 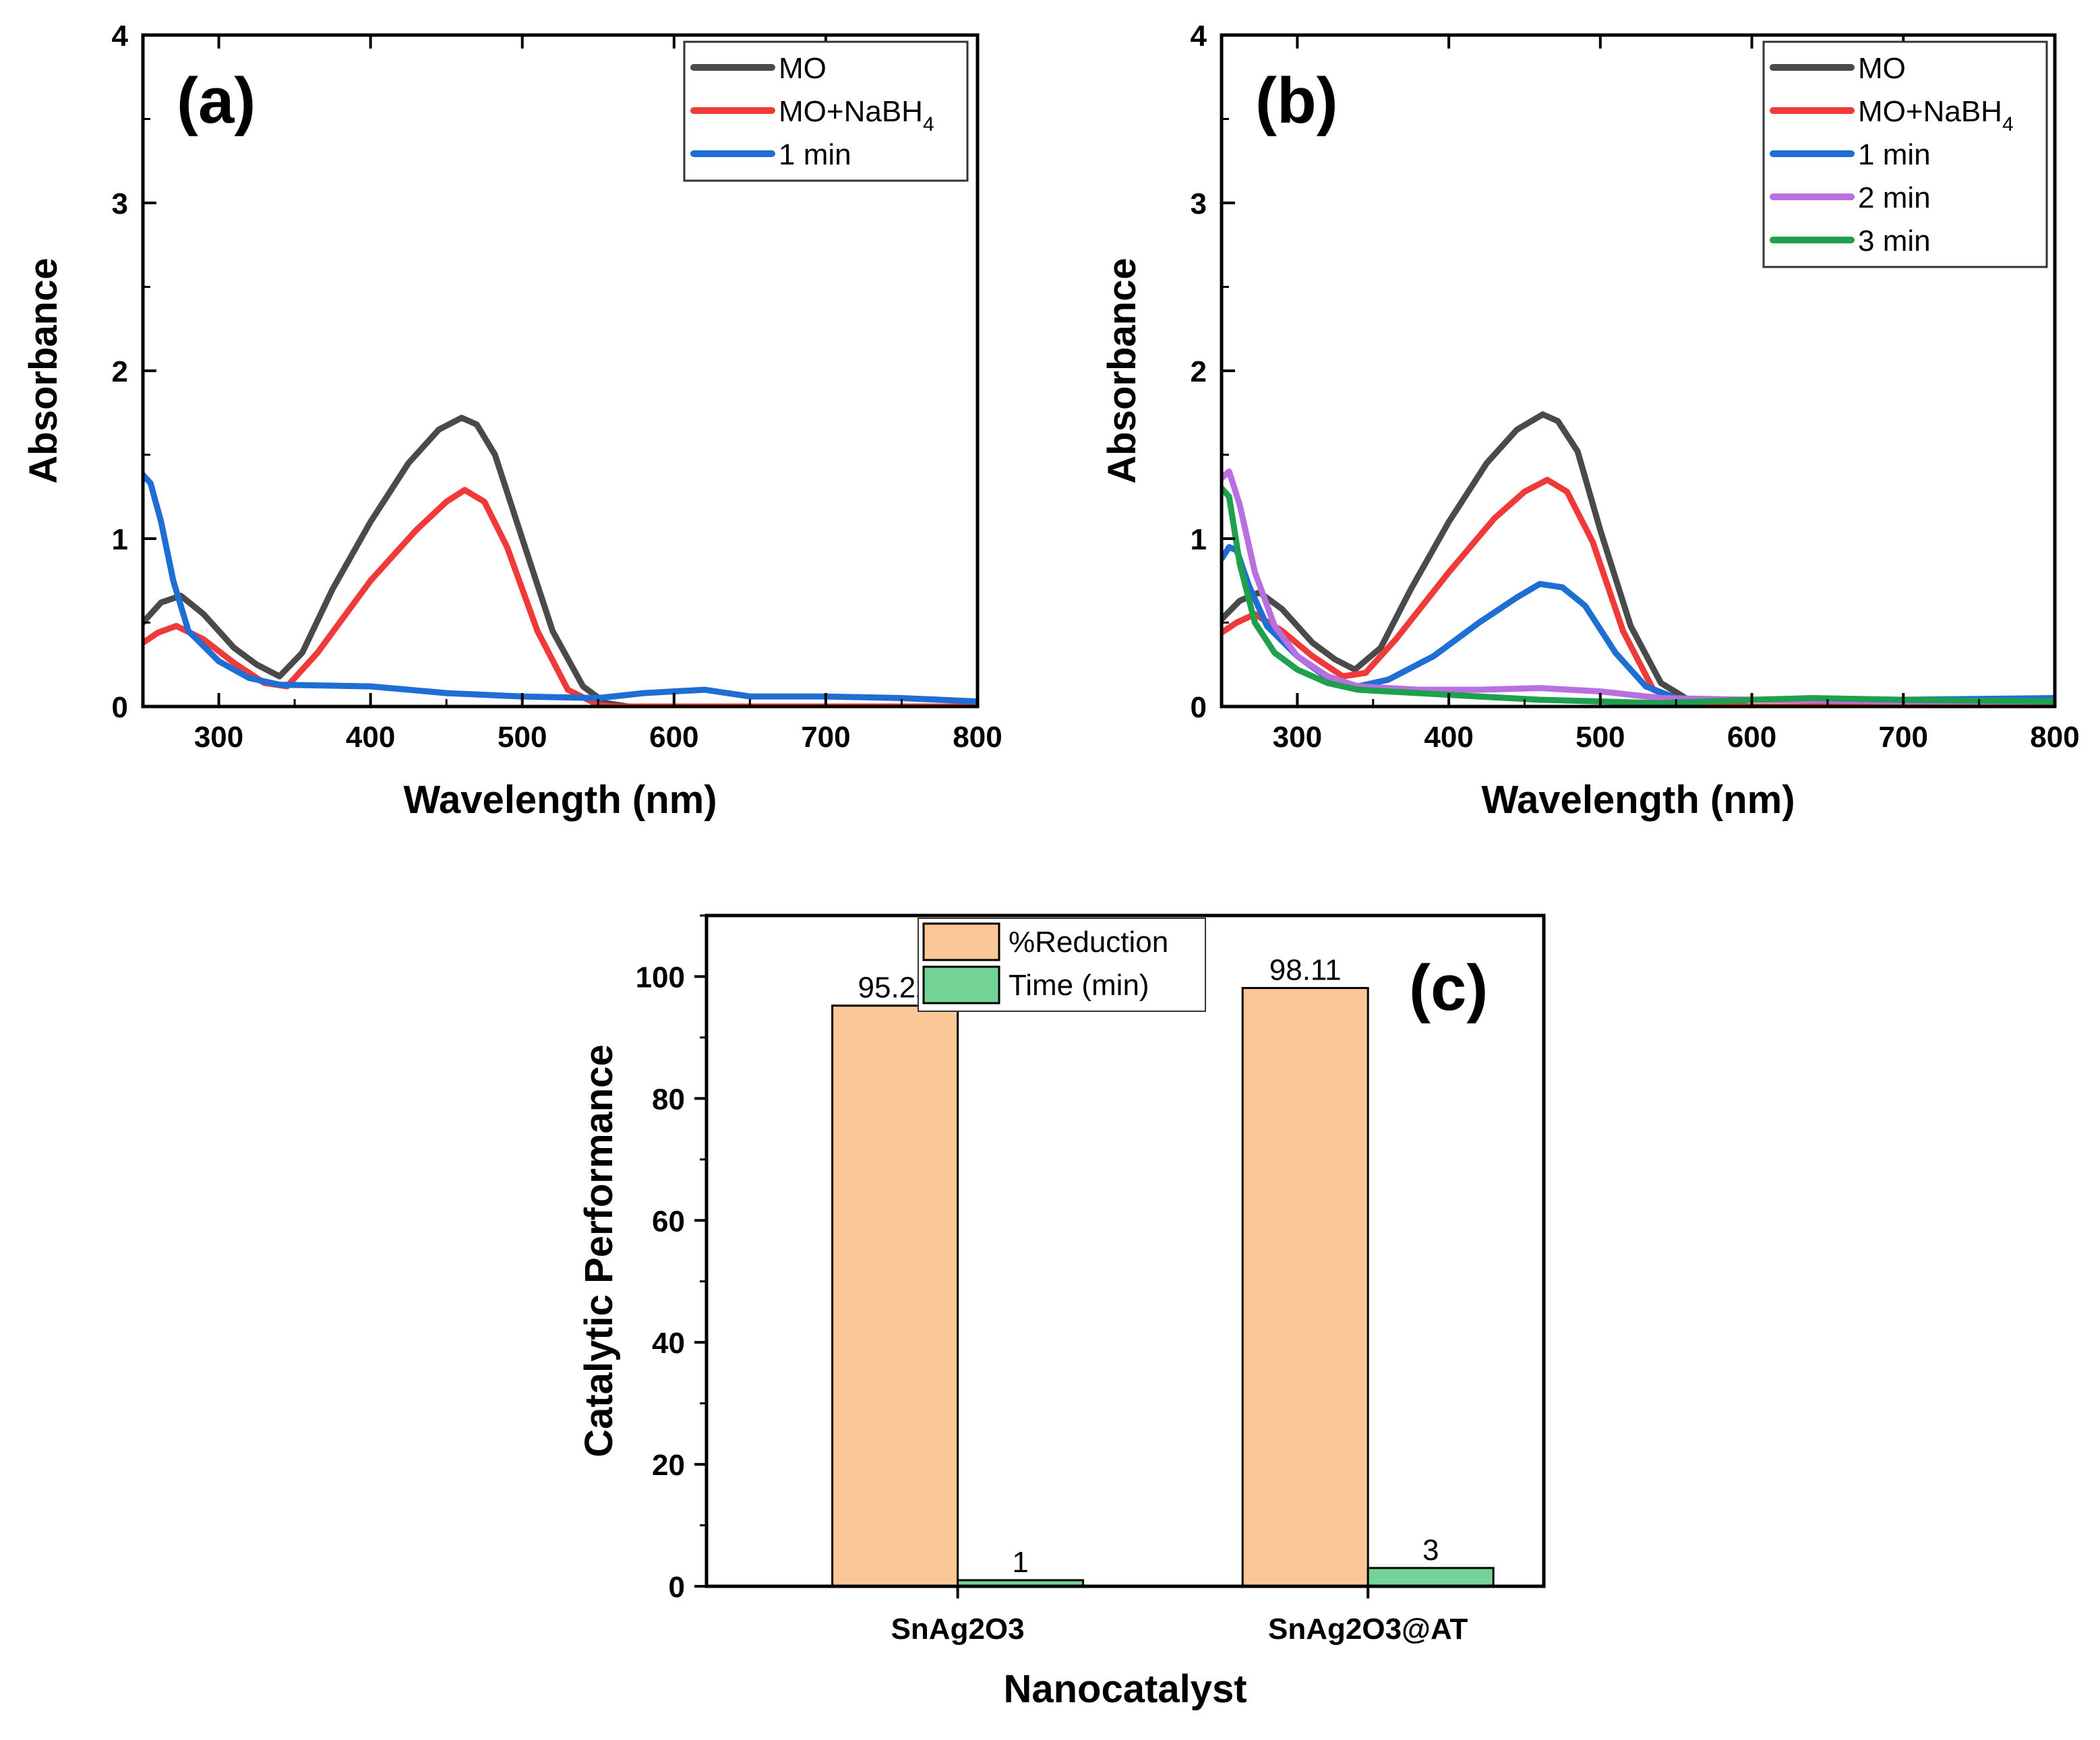 I want to click on series-line-3-min, so click(x=1638, y=596).